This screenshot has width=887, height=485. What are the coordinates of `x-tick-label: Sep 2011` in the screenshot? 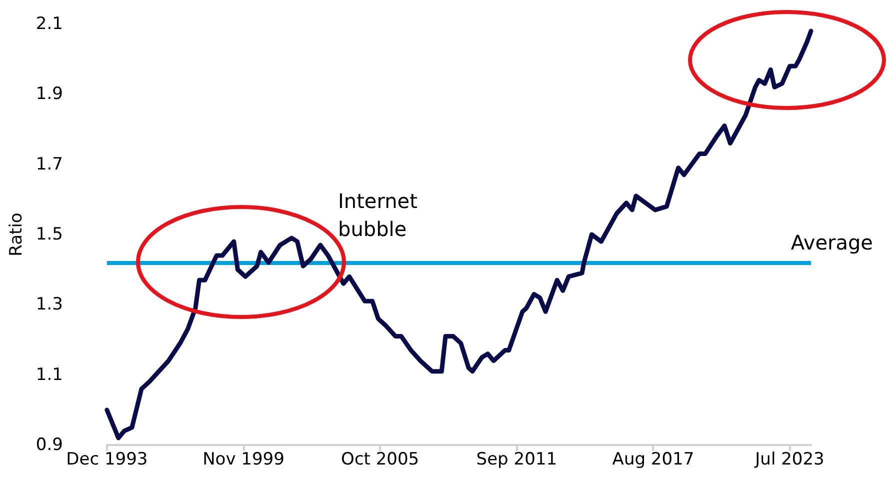 It's located at (517, 460).